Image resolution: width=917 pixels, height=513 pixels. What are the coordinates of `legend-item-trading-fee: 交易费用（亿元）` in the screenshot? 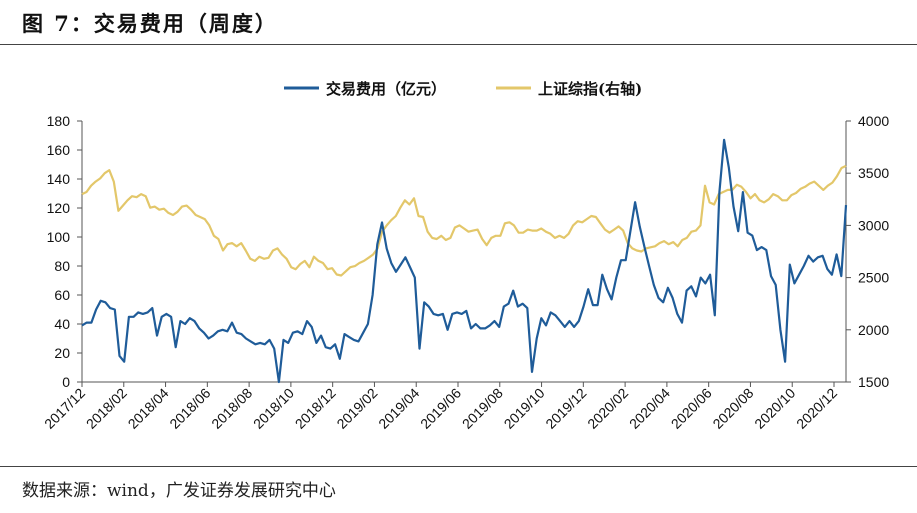 It's located at (365, 89).